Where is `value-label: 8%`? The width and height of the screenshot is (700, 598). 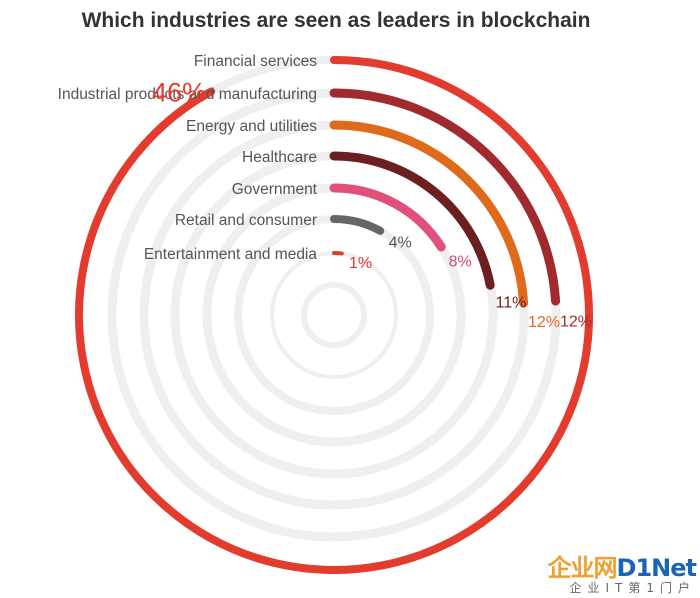
value-label: 8% is located at coordinates (460, 262).